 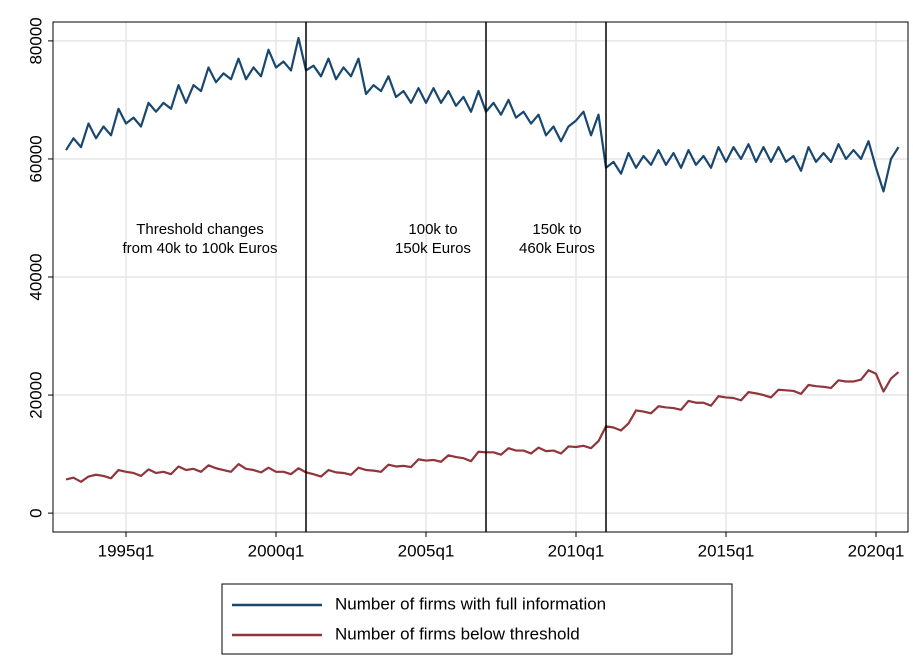 I want to click on legend-label: Number of firms below threshold, so click(x=457, y=633).